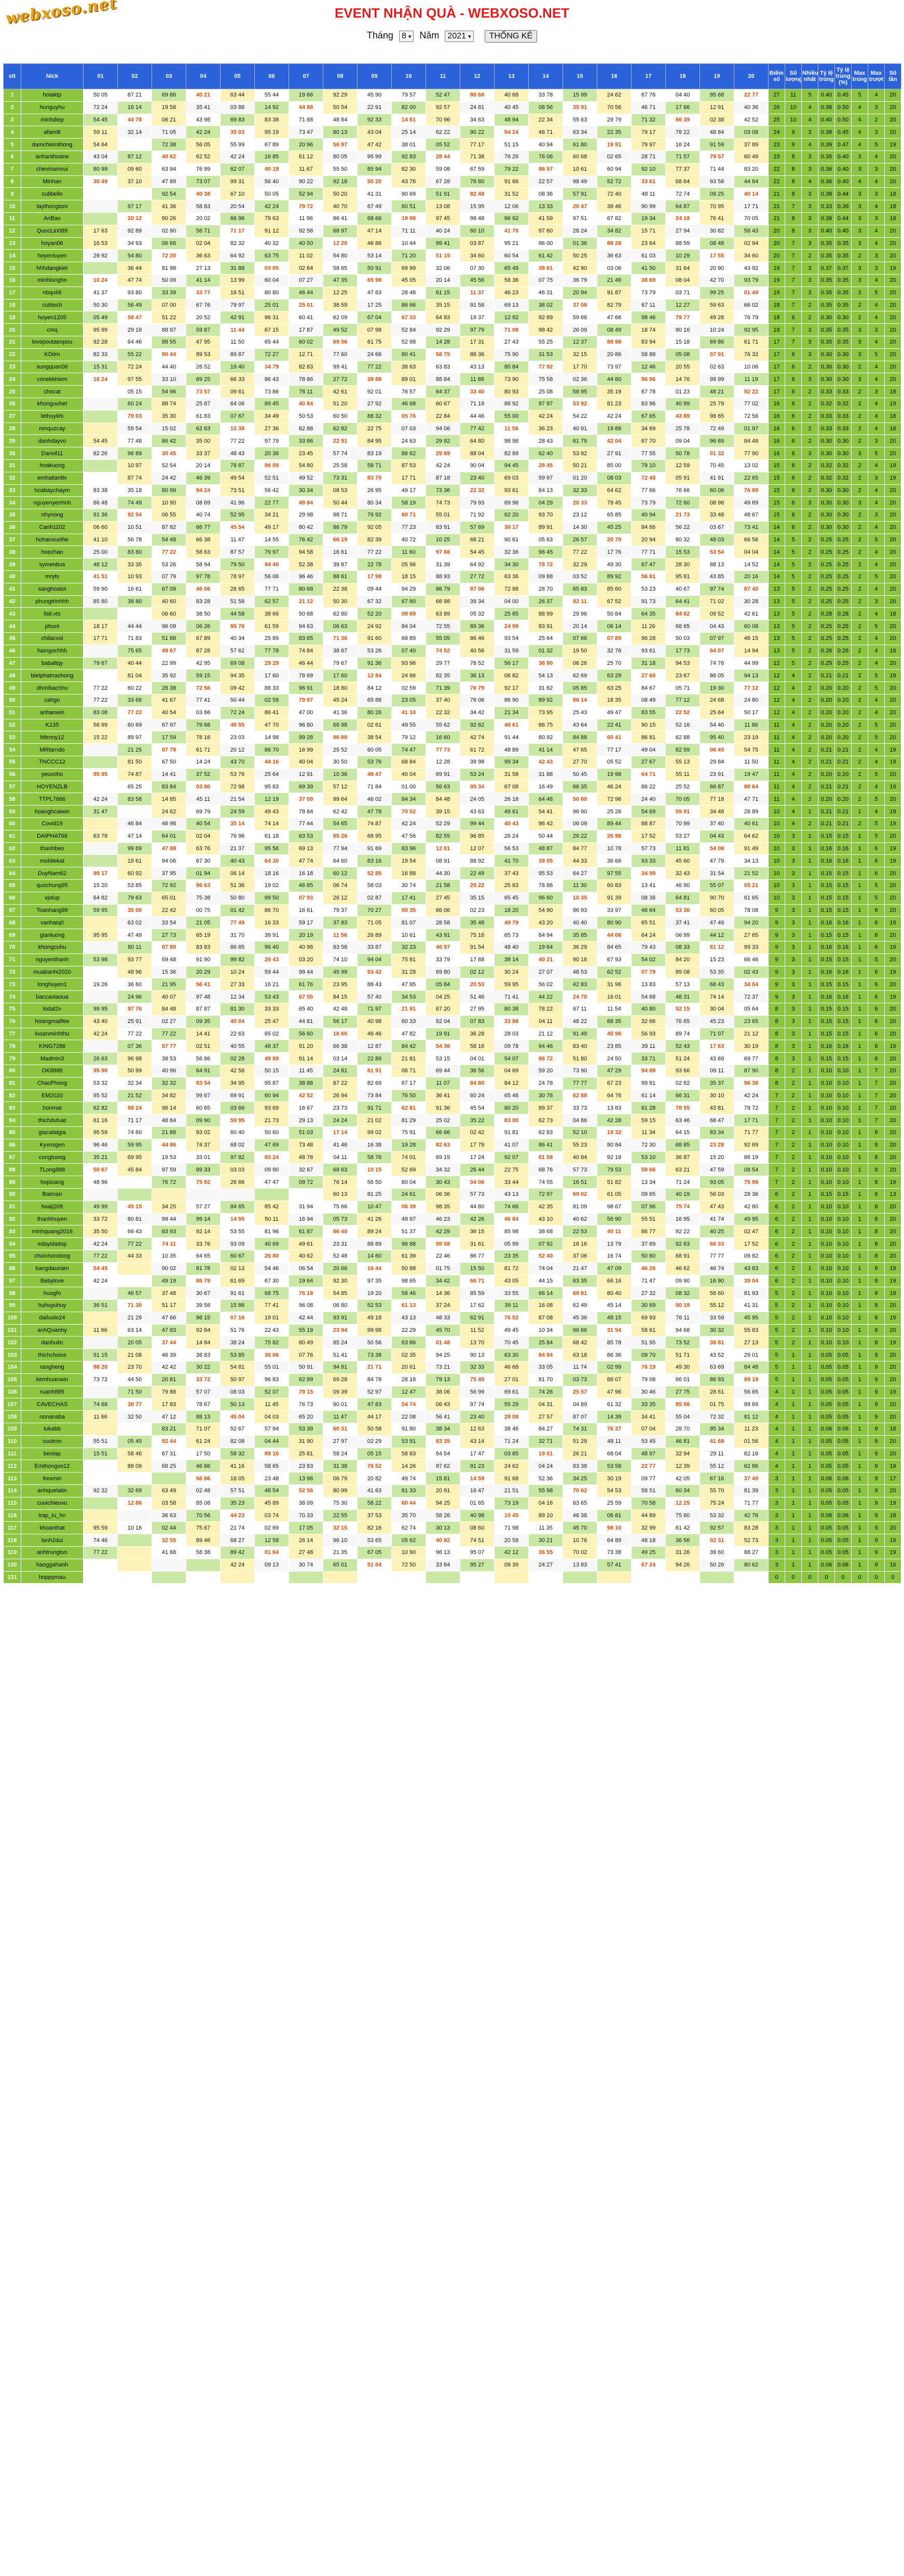 The image size is (904, 2576). Describe the element at coordinates (53, 1207) in the screenshot. I see `nick-cell: hoaij209` at that location.